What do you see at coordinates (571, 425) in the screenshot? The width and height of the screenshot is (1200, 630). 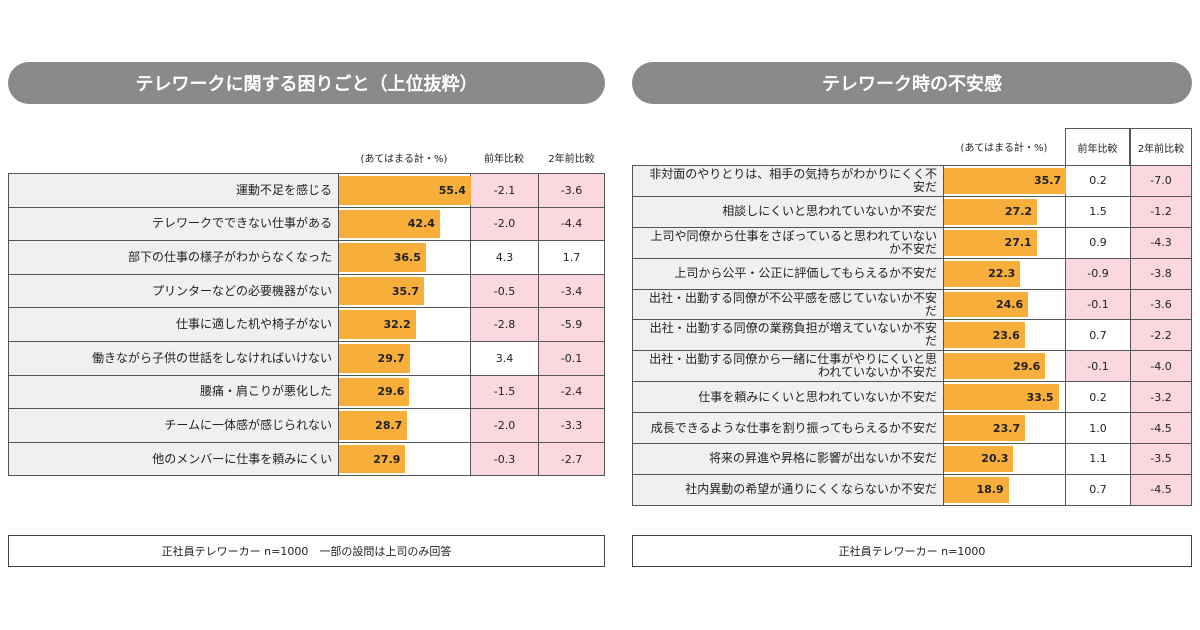 I see `prev2-diff: -3.3` at bounding box center [571, 425].